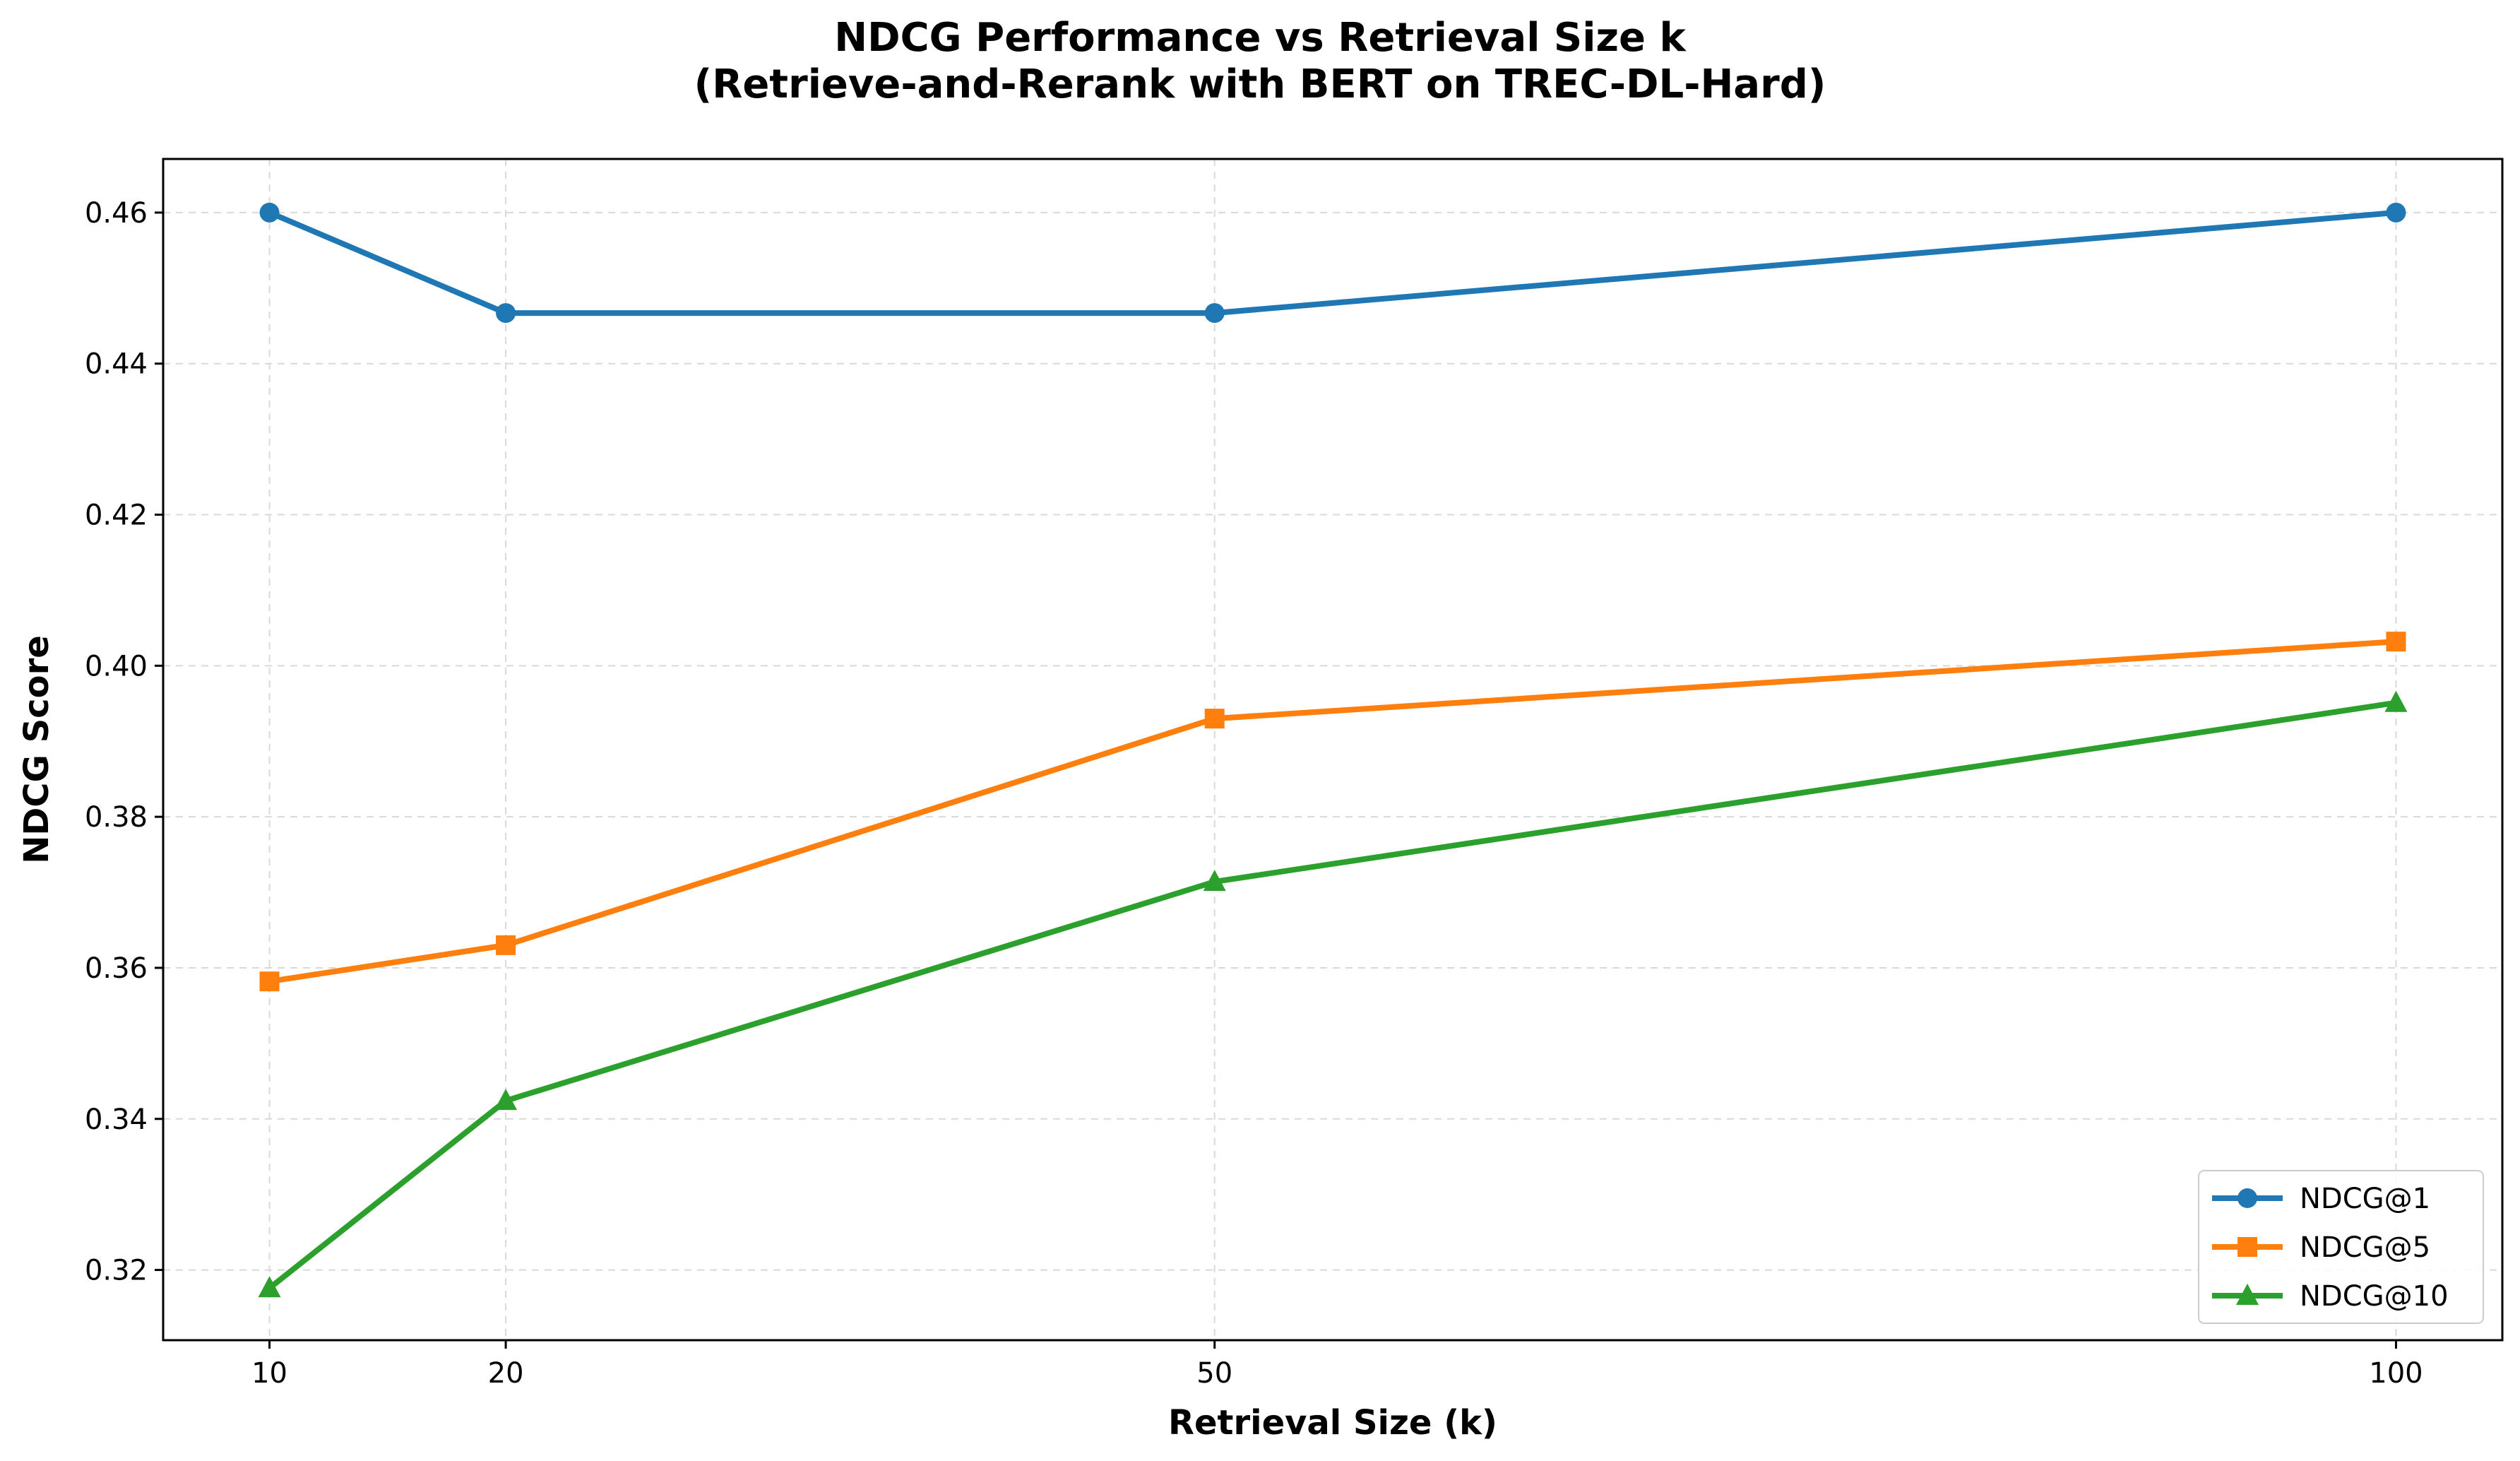 This screenshot has height=1461, width=2520. Describe the element at coordinates (1337, 1365) in the screenshot. I see `x-axis-ticks: 10 20 50 100` at that location.